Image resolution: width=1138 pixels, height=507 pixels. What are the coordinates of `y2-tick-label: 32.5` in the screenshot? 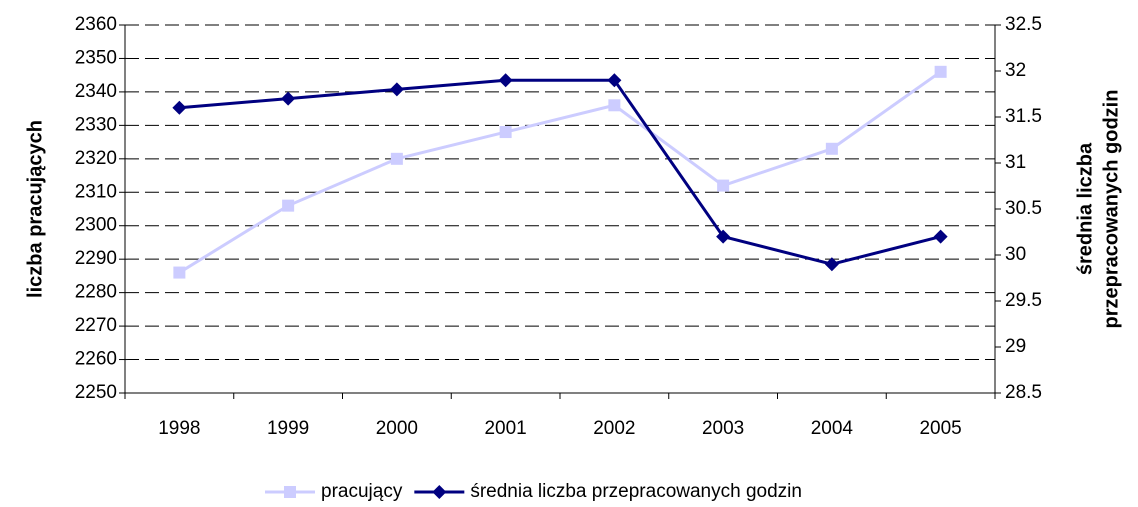 It's located at (1023, 24).